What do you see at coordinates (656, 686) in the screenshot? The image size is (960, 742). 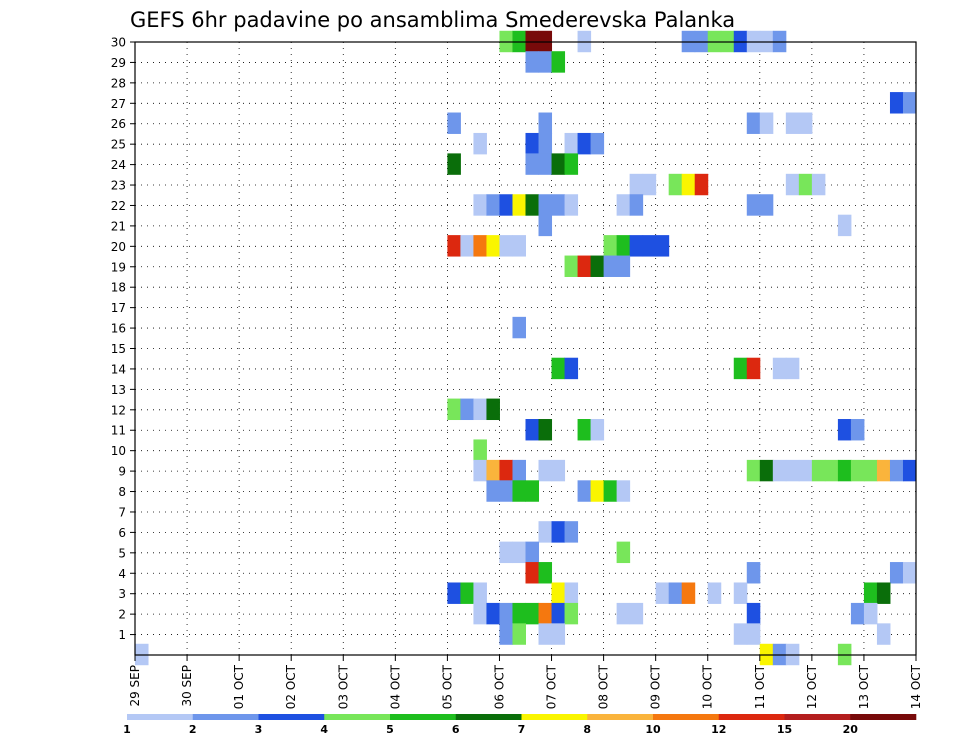 I see `x-tick-label: 09 OCT` at bounding box center [656, 686].